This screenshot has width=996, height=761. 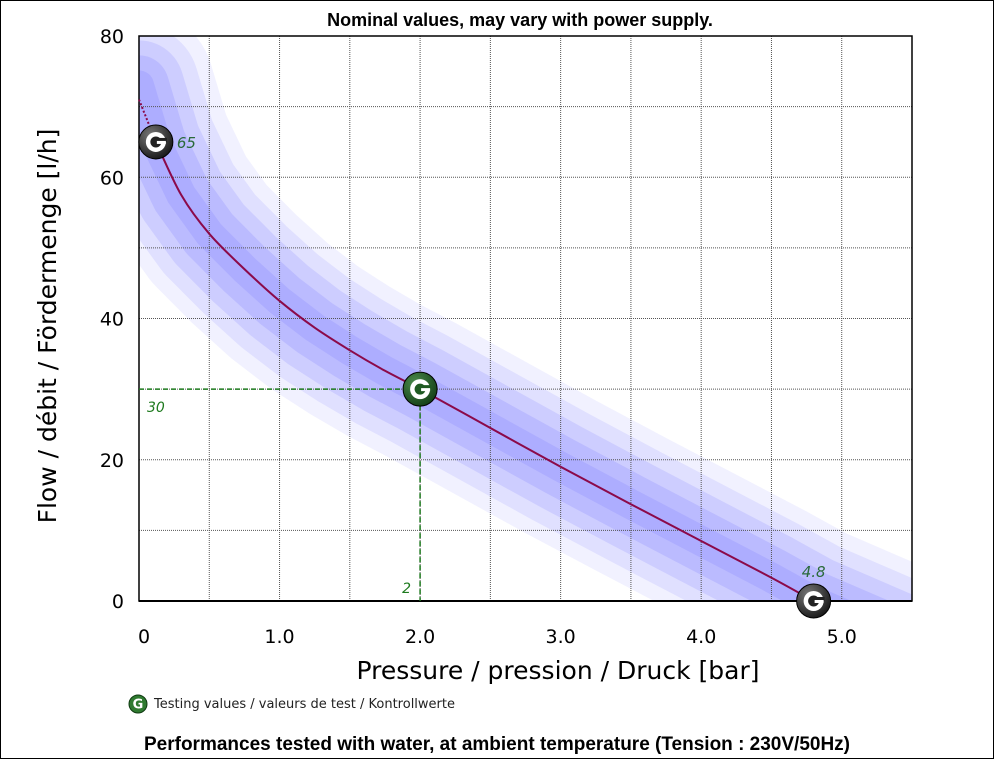 What do you see at coordinates (112, 37) in the screenshot?
I see `y-tick-label: 80` at bounding box center [112, 37].